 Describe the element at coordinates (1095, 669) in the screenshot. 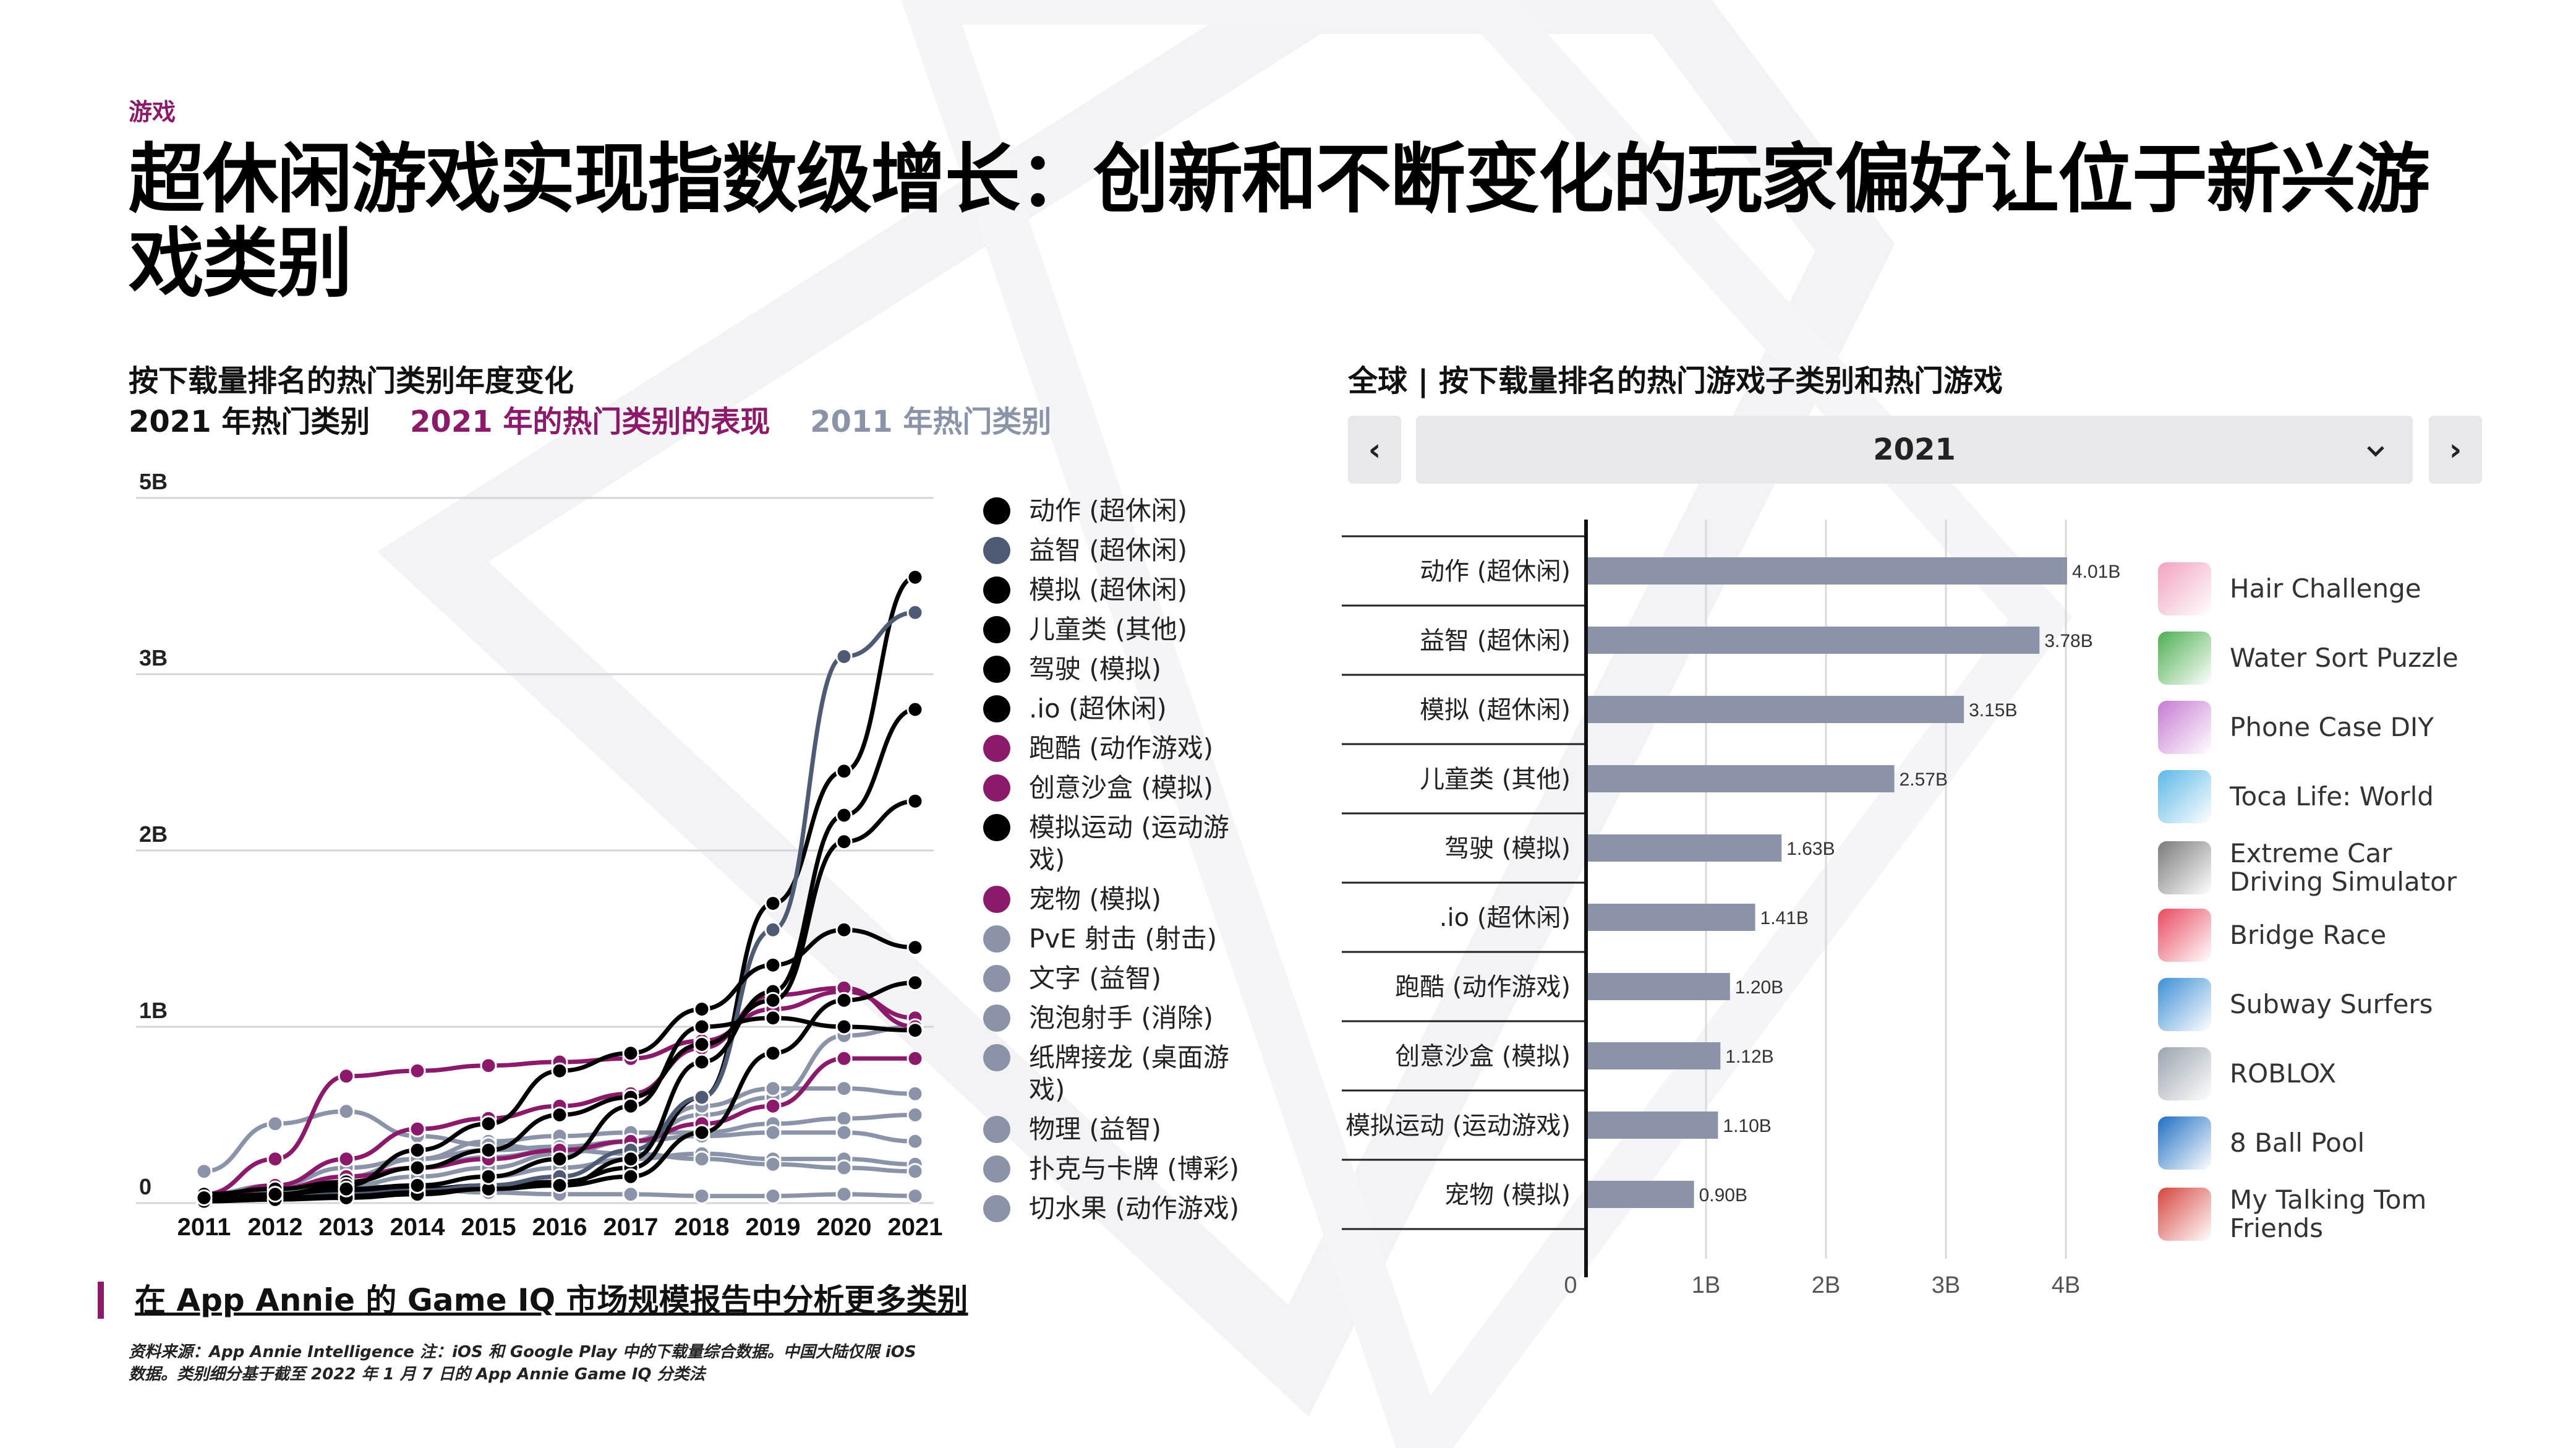

I see `legend-label: 驾驶 (模拟)` at that location.